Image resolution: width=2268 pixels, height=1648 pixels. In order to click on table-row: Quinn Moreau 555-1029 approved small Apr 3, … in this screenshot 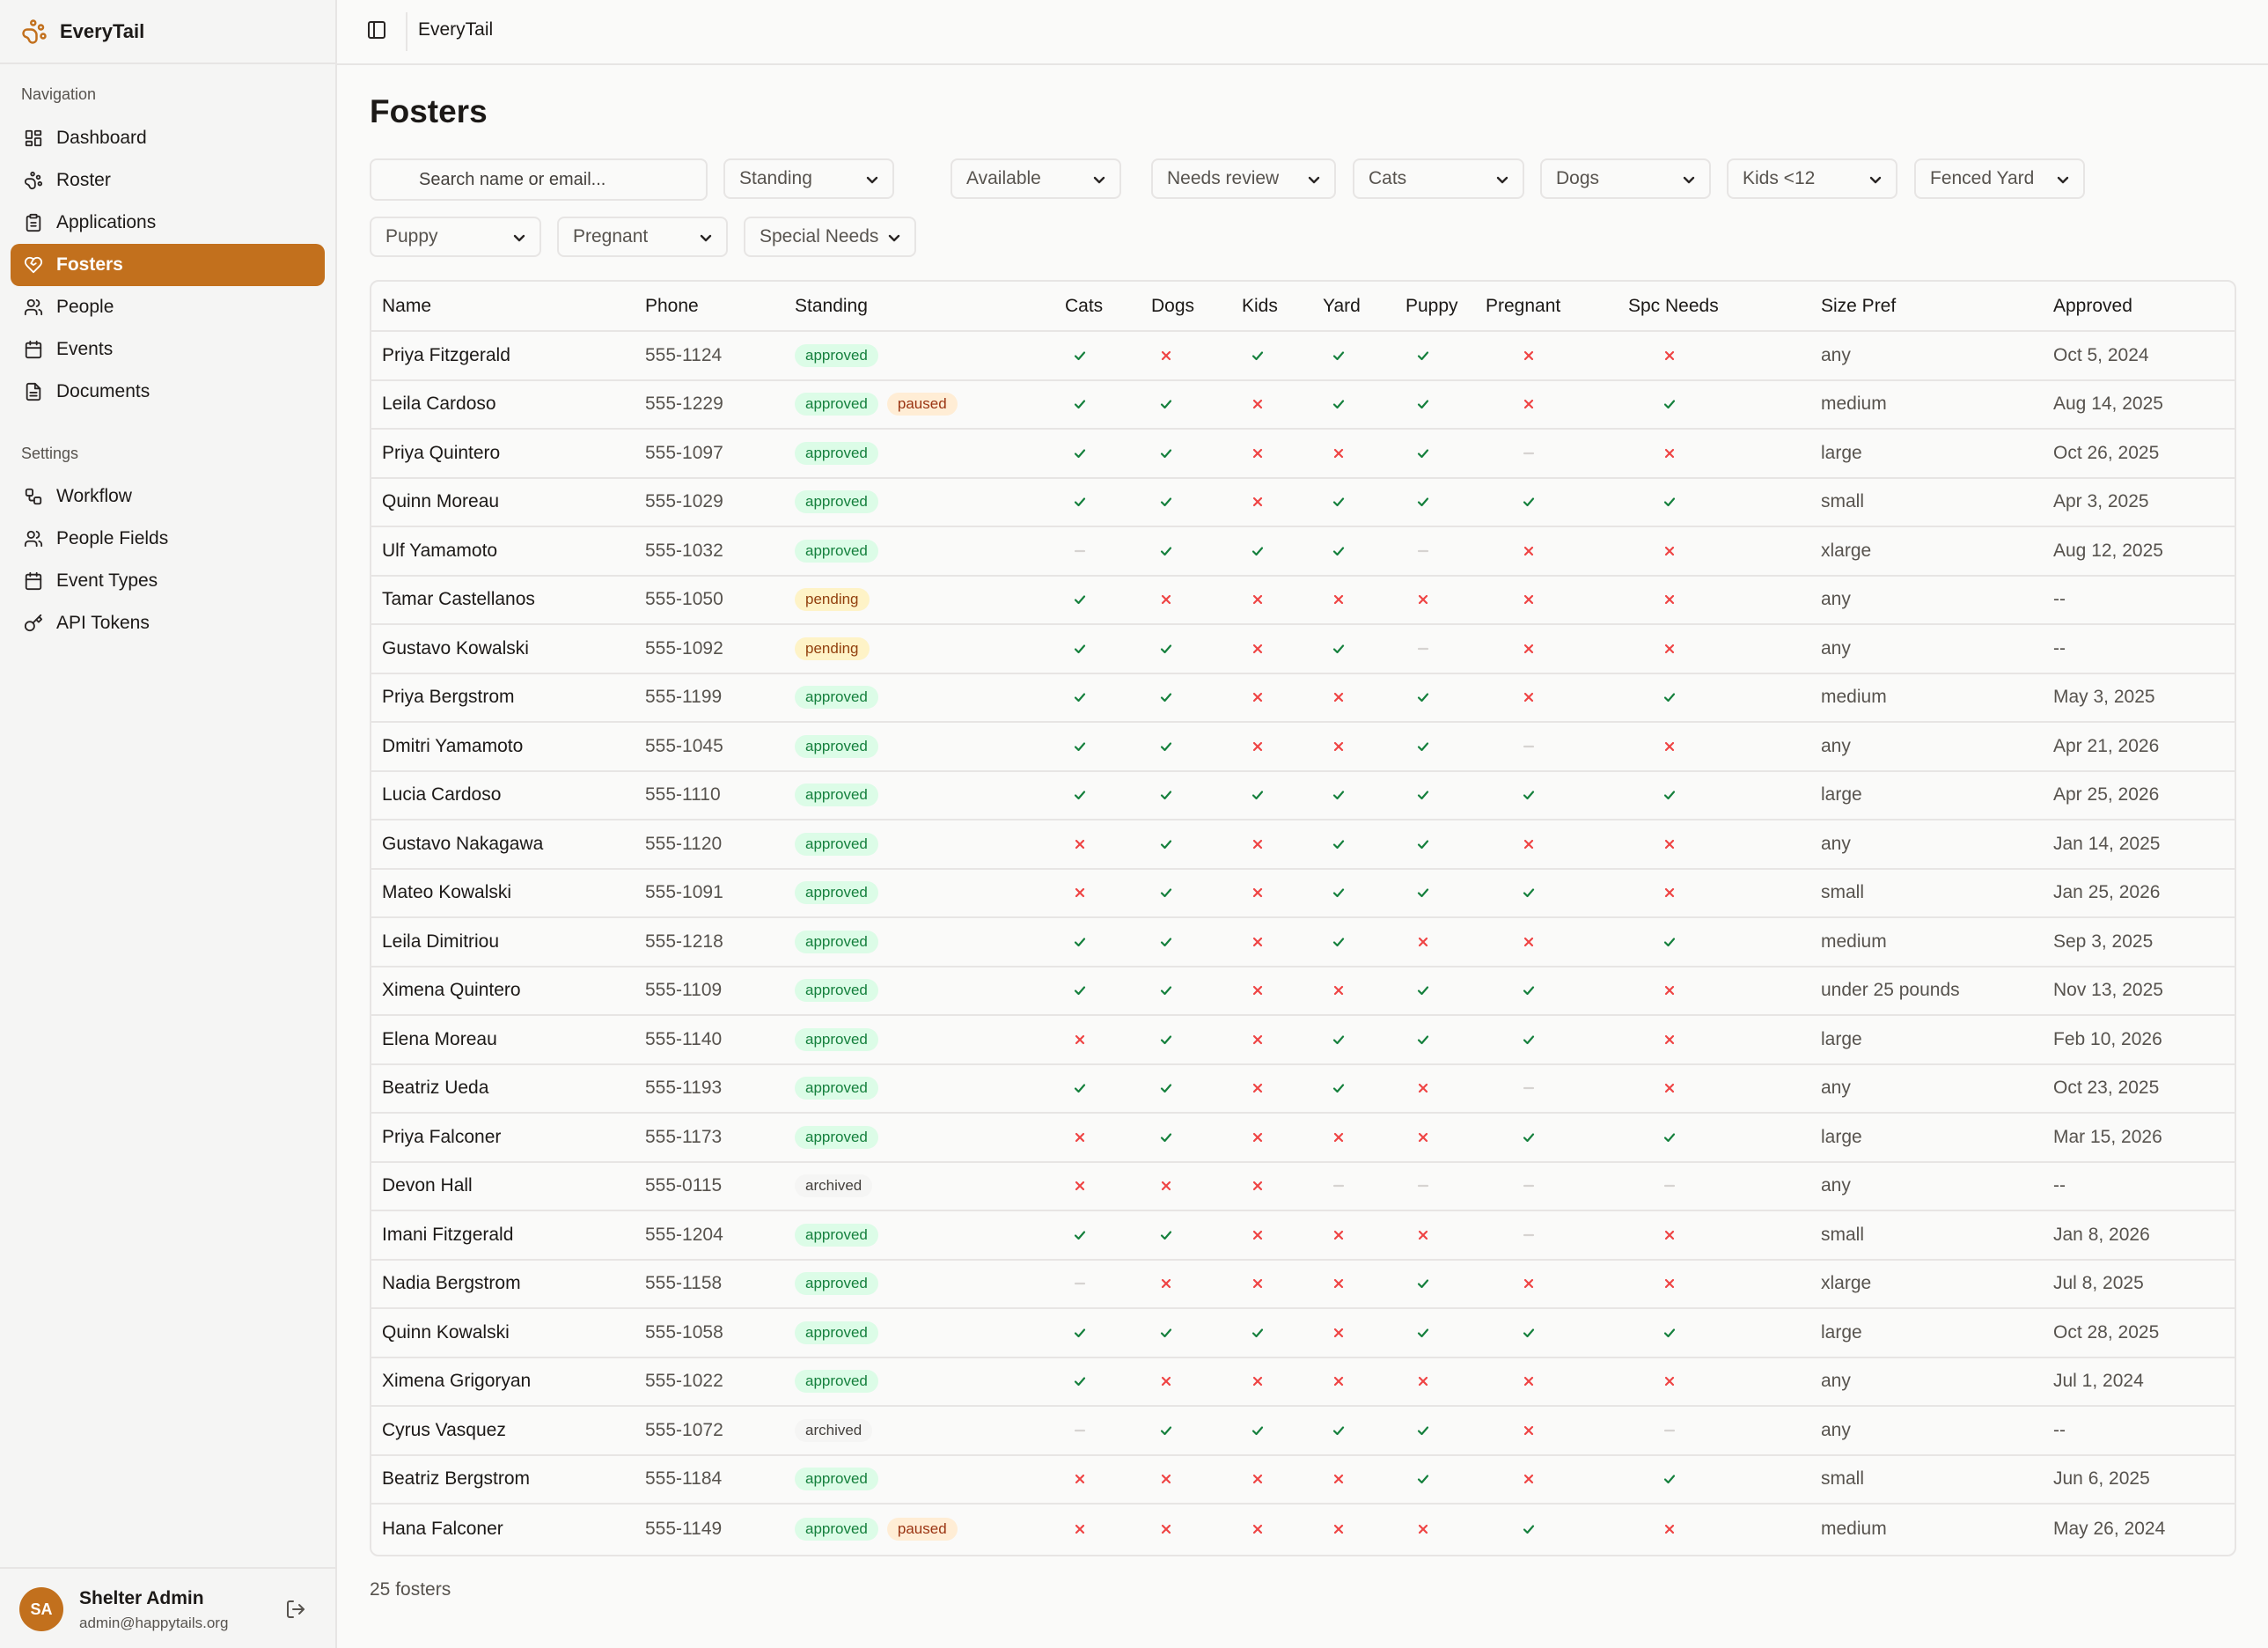, I will do `click(1303, 503)`.